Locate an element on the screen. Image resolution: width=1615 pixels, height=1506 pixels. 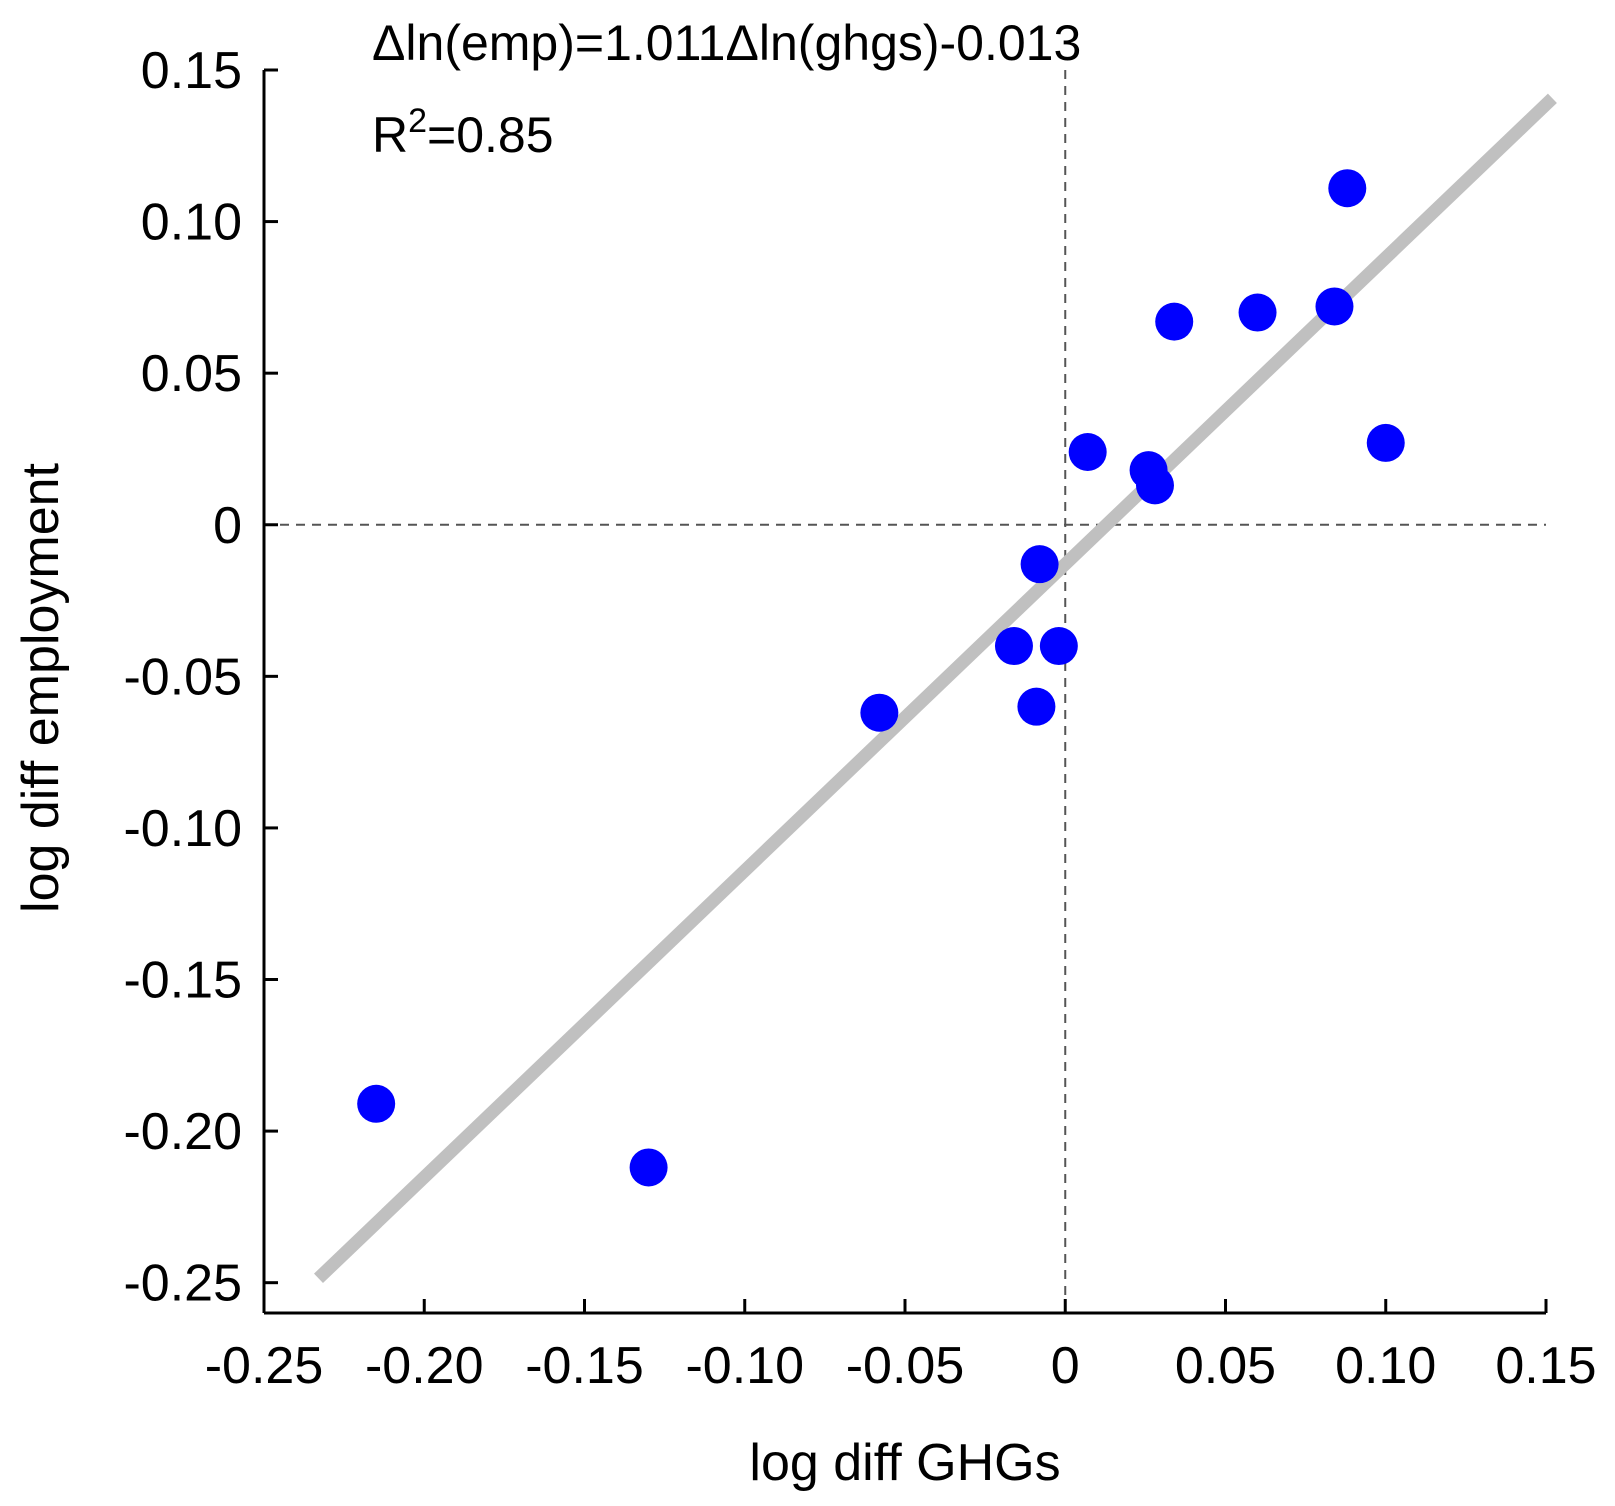
y-tick-label: 0 is located at coordinates (227, 526).